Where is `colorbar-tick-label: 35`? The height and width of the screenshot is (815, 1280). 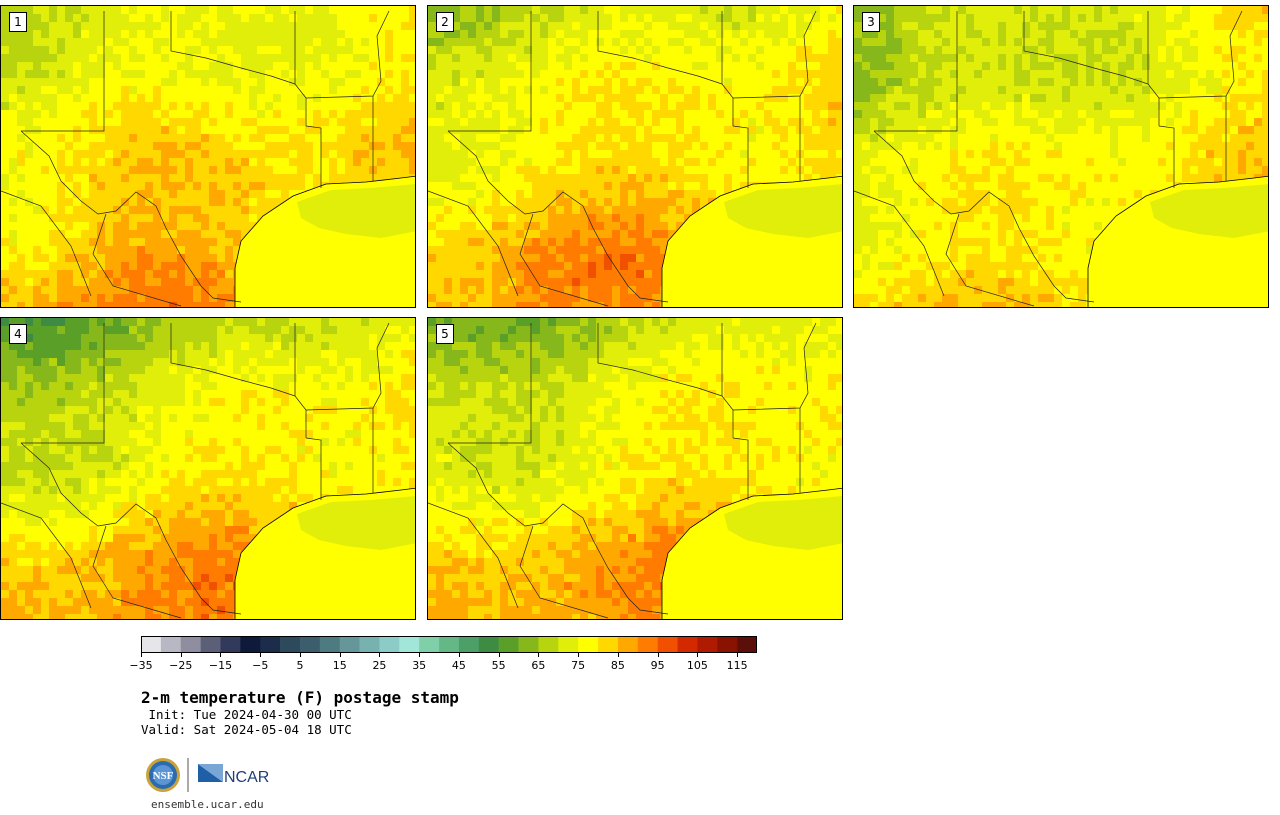
colorbar-tick-label: 35 is located at coordinates (419, 665).